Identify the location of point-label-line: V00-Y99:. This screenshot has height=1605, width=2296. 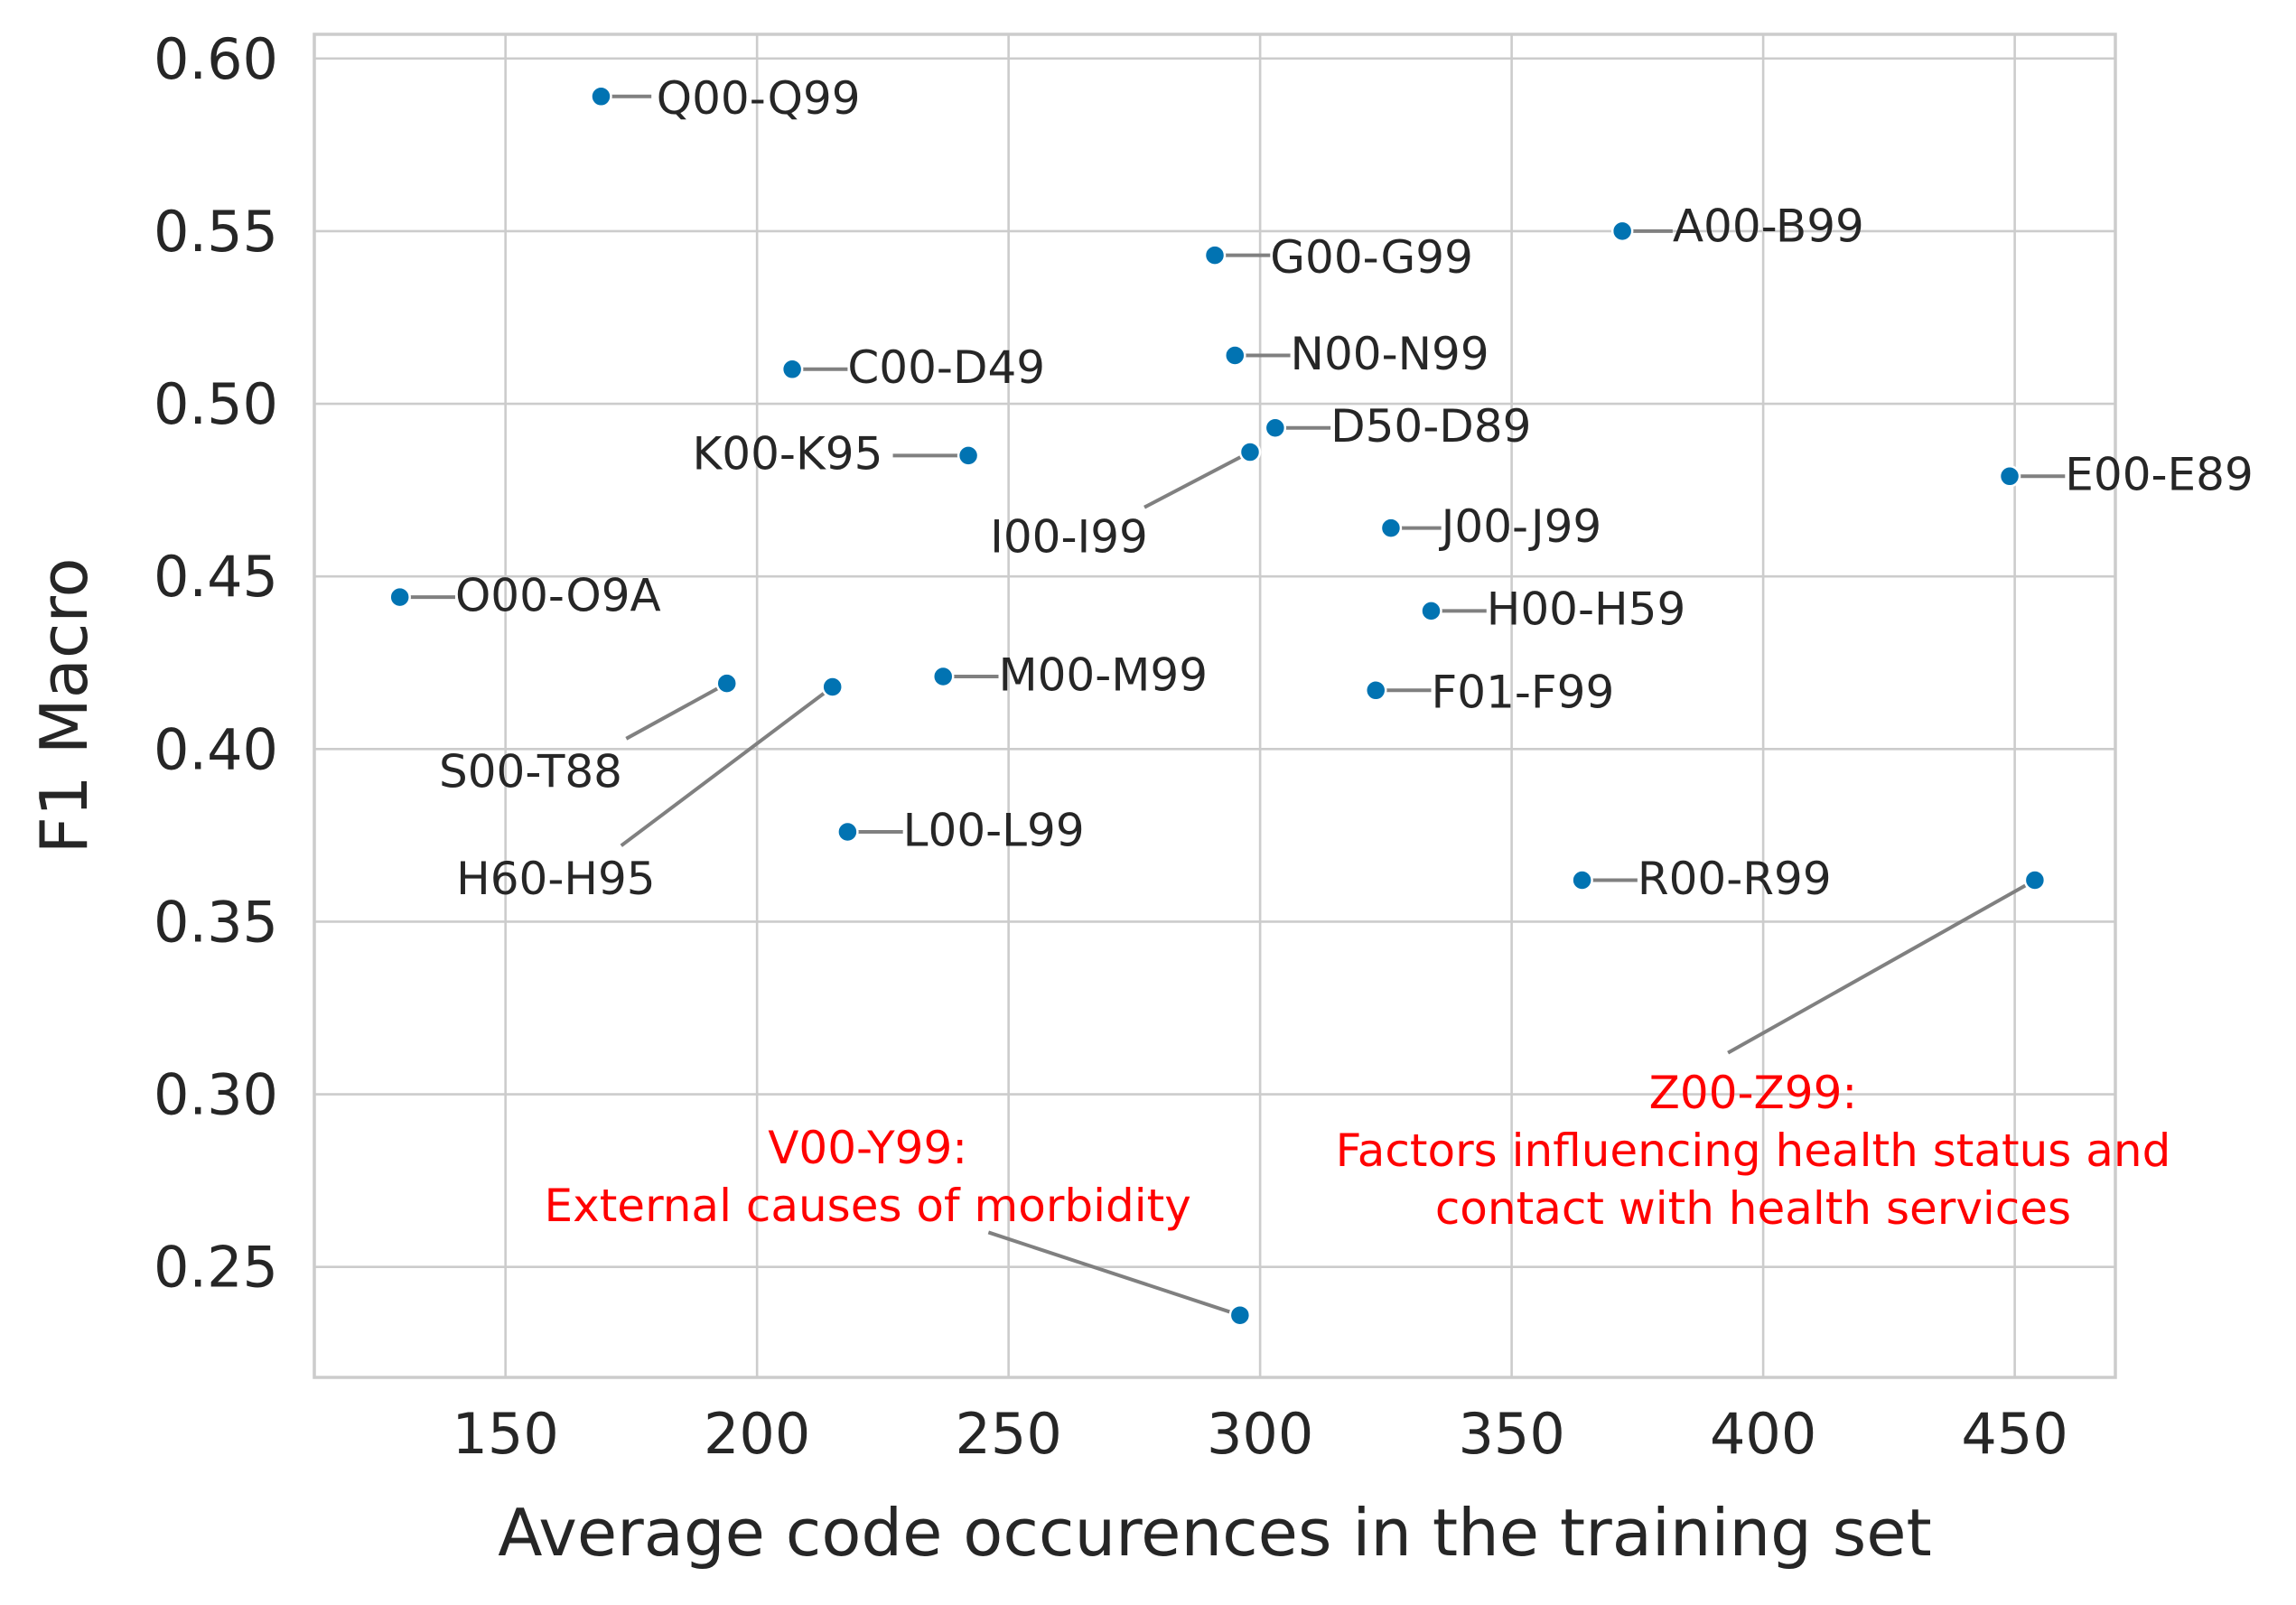
(868, 1148).